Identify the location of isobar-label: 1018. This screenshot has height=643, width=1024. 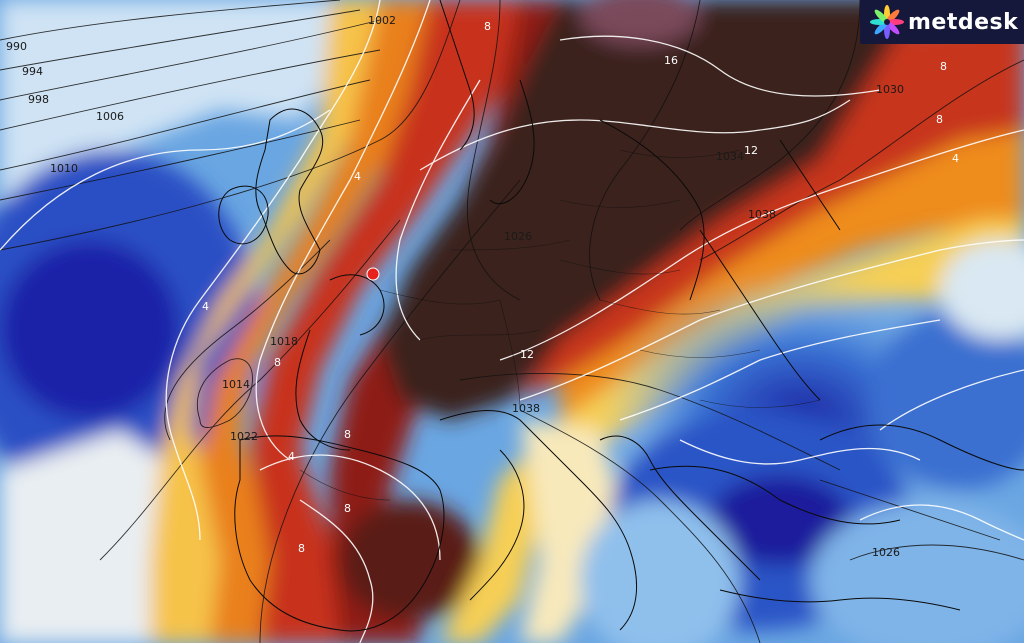
(284, 341).